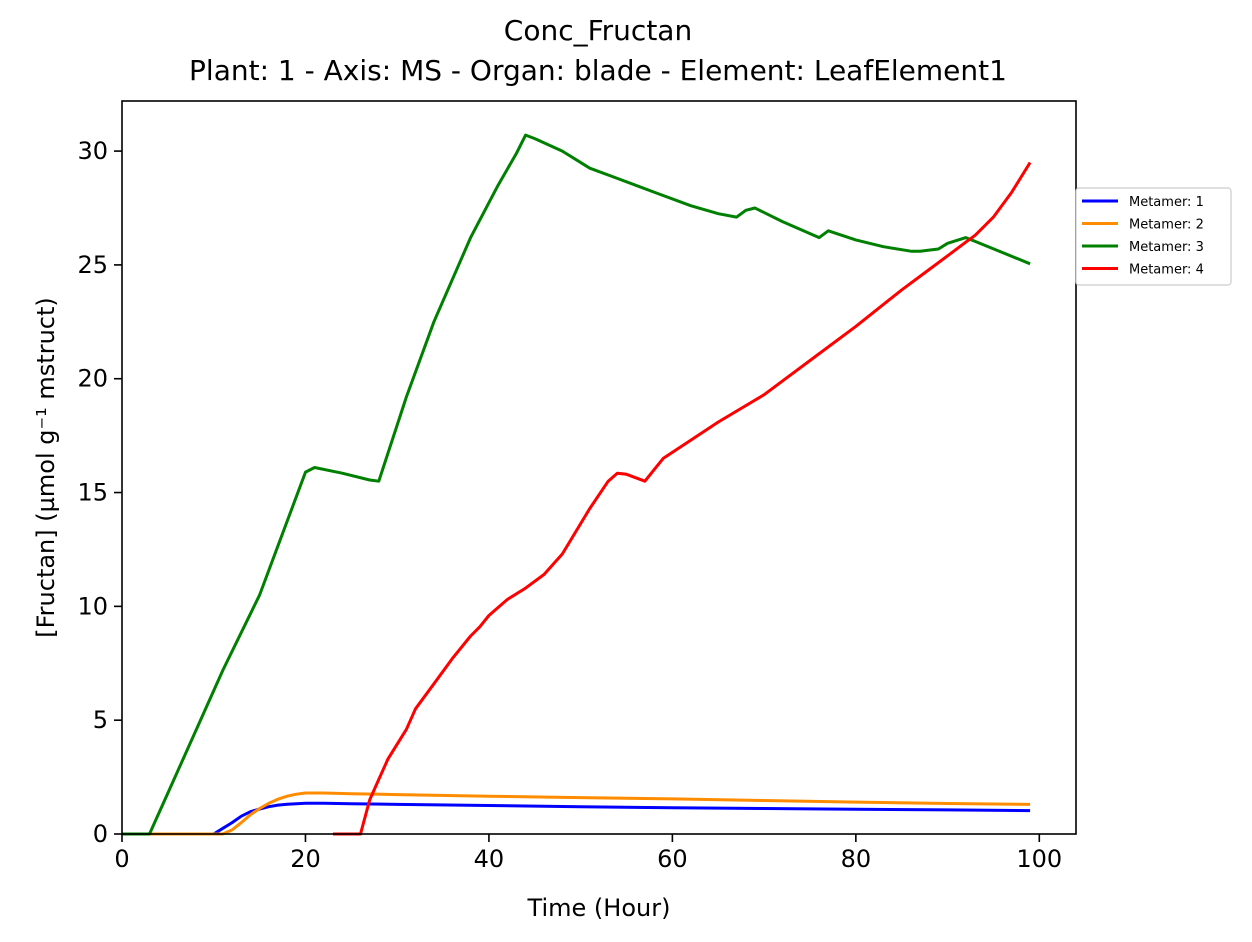 This screenshot has width=1252, height=942. Describe the element at coordinates (92, 493) in the screenshot. I see `y-tick-label: 15` at that location.